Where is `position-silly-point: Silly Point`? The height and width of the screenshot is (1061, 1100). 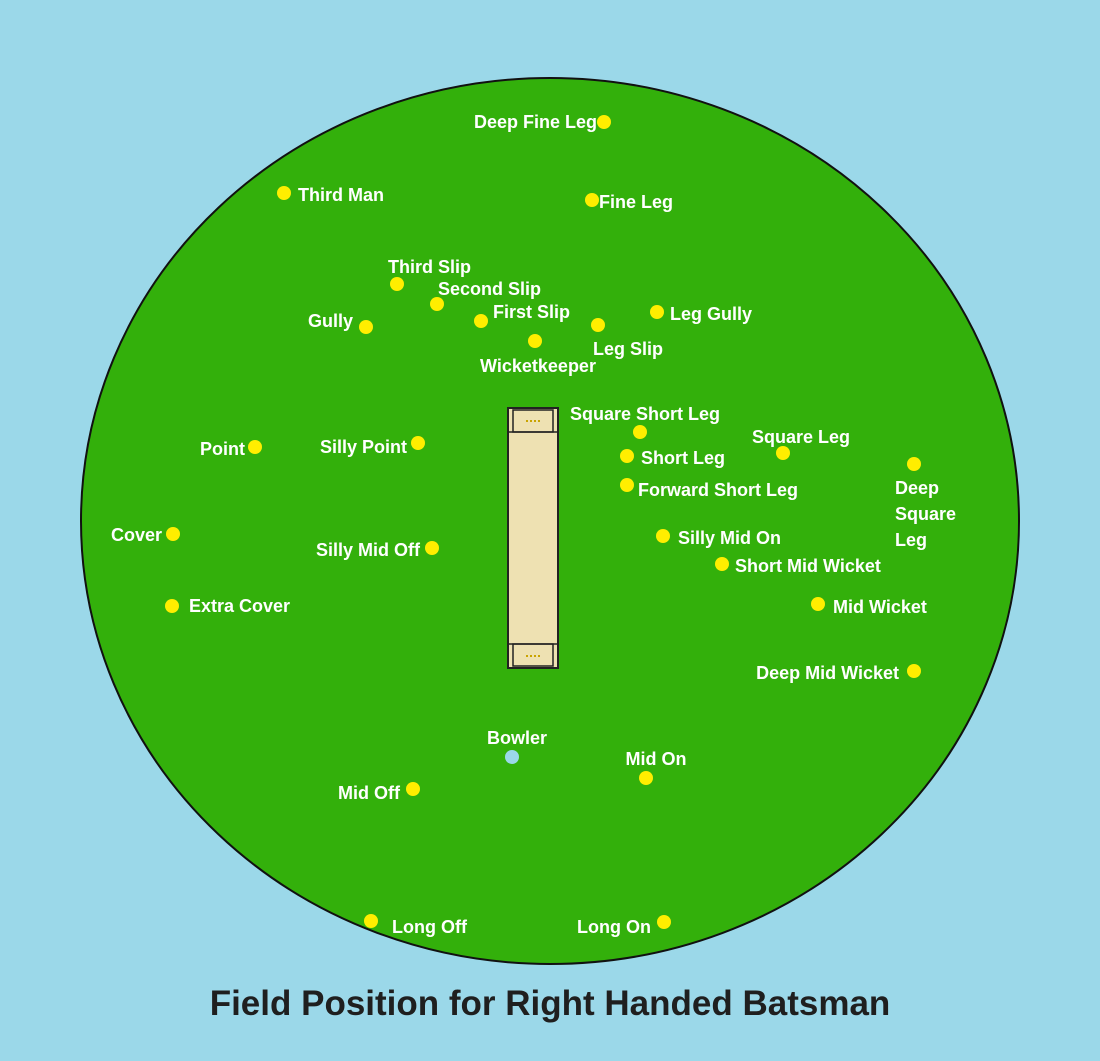
position-silly-point: Silly Point is located at coordinates (372, 446).